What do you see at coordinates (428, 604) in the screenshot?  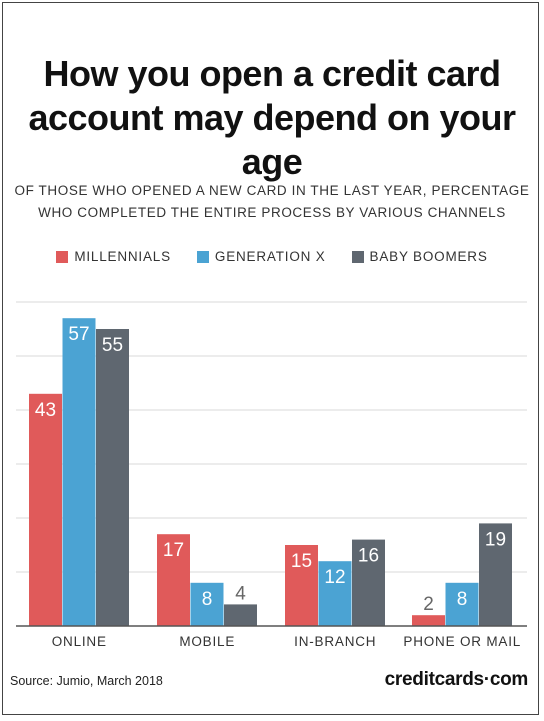 I see `data-label-phone-or-mail-millennials: 2` at bounding box center [428, 604].